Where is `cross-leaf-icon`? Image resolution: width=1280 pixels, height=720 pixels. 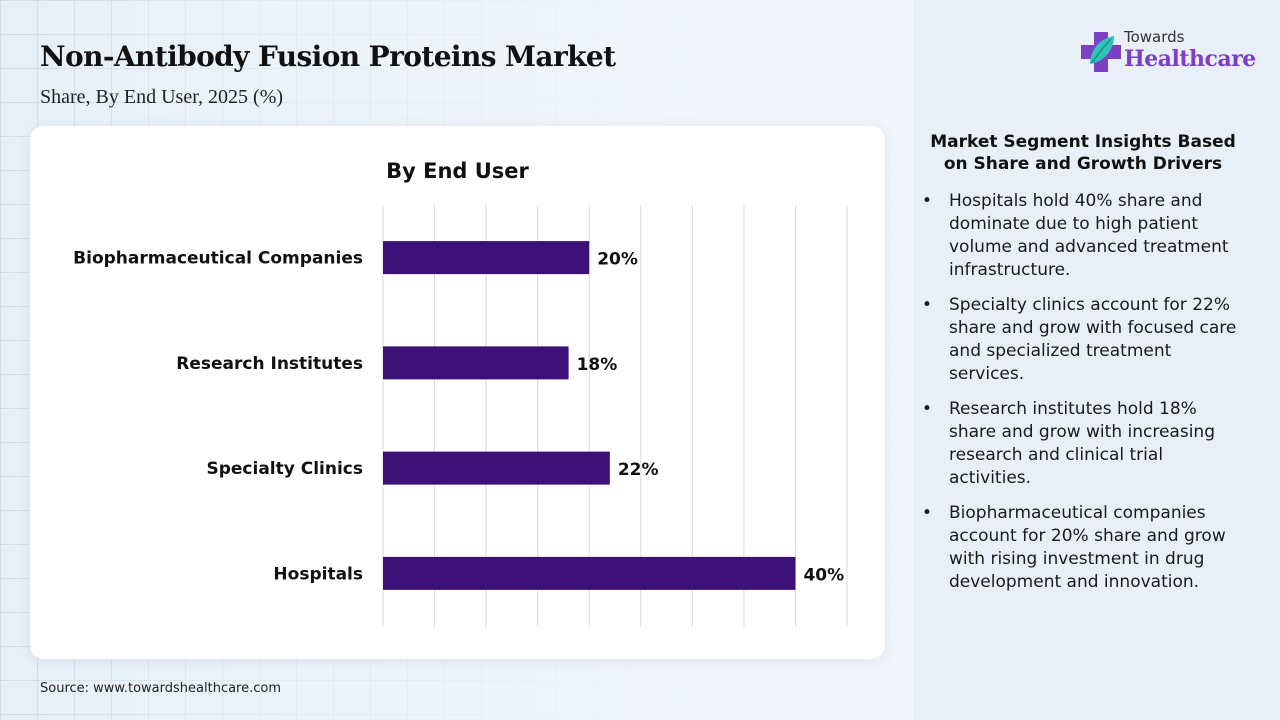
cross-leaf-icon is located at coordinates (1101, 52).